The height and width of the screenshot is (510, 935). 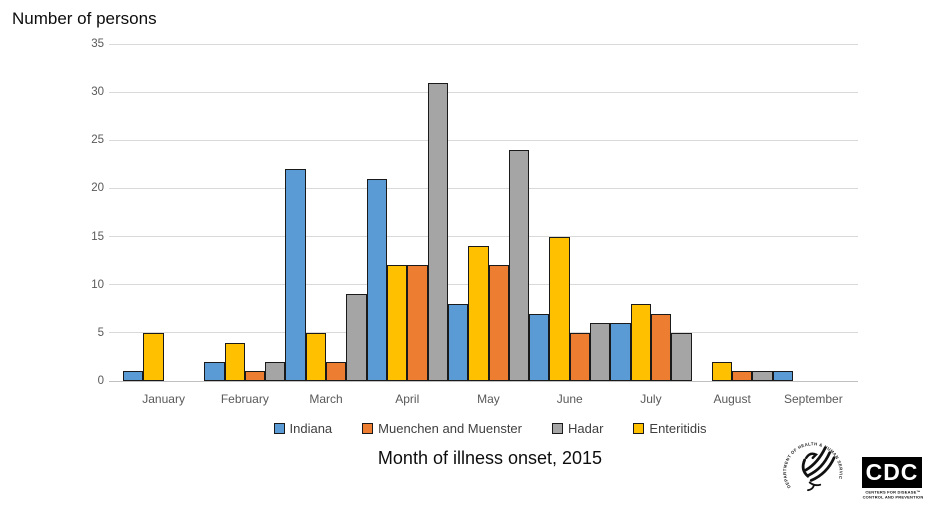 What do you see at coordinates (640, 342) in the screenshot?
I see `bar-enteritidis-july` at bounding box center [640, 342].